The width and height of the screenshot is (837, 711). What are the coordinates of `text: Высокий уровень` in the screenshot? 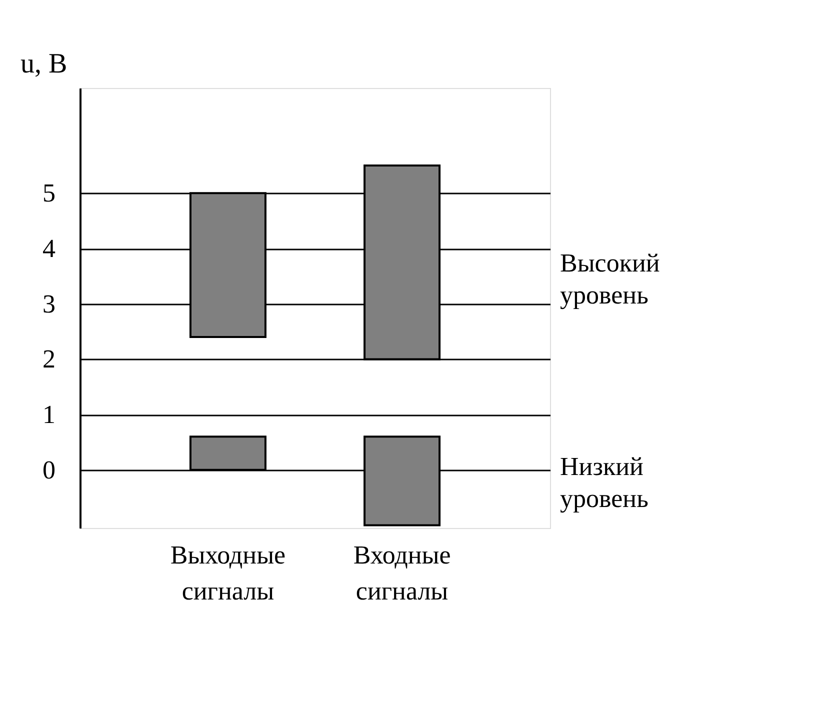 It's located at (610, 279).